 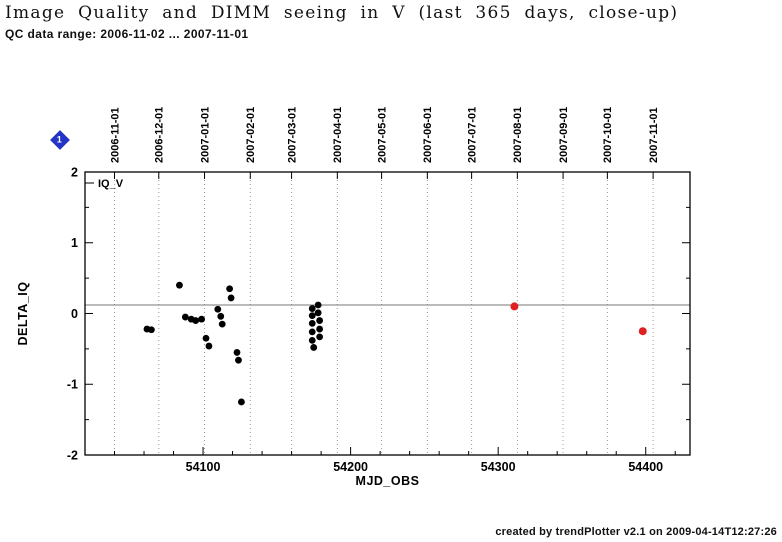 What do you see at coordinates (115, 135) in the screenshot?
I see `top-date-label: 2006-11-01` at bounding box center [115, 135].